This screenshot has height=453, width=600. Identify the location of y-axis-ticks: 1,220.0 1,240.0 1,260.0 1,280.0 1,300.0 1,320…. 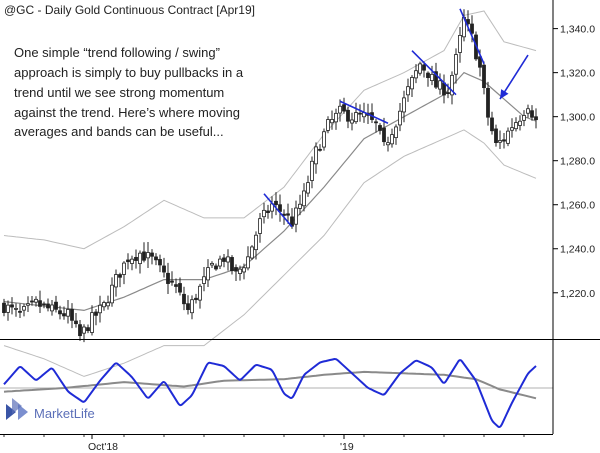
(574, 162).